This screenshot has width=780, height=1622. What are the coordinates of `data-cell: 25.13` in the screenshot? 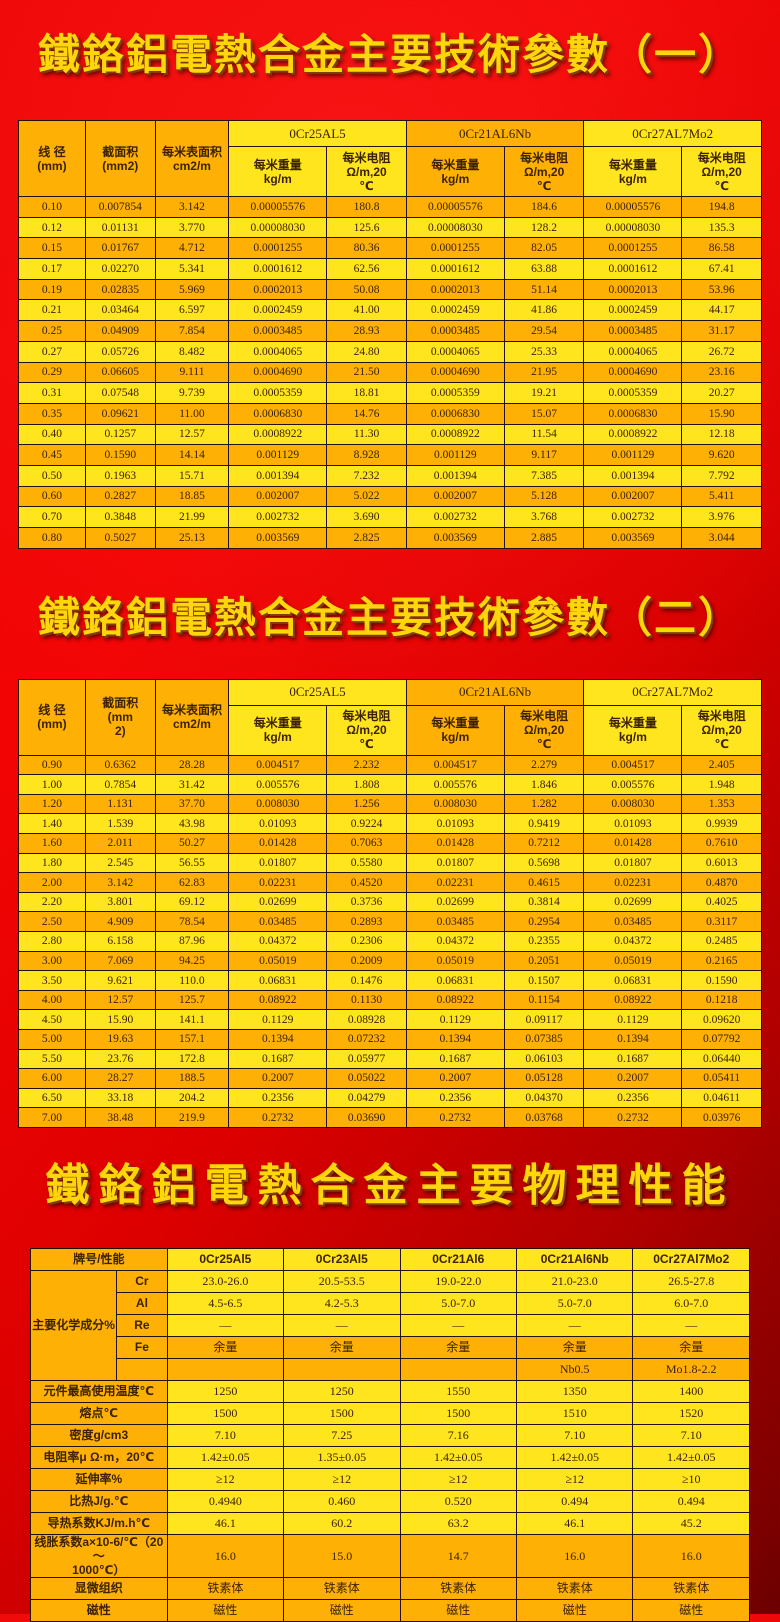 It's located at (192, 538).